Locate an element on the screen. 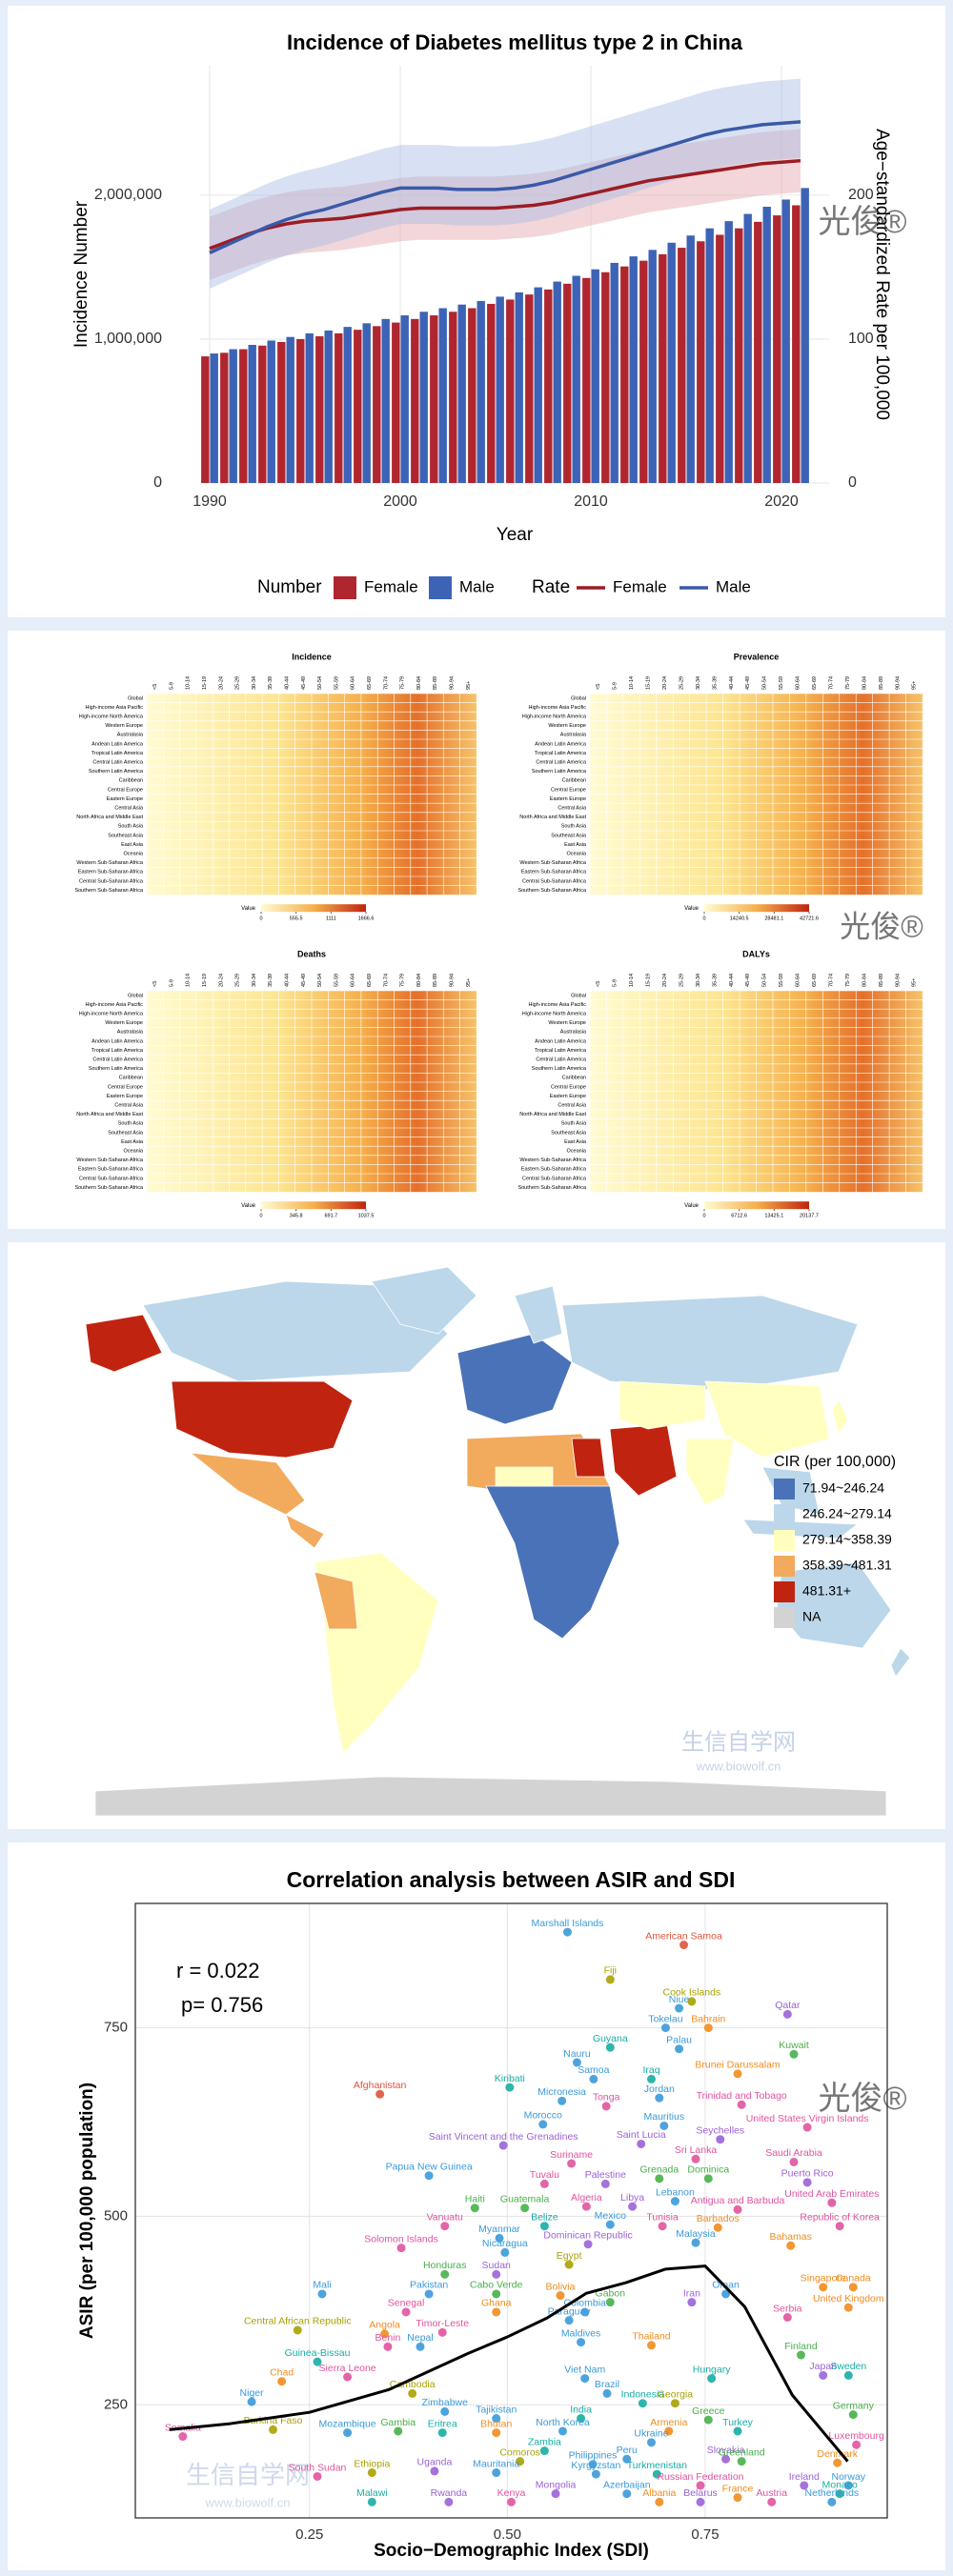 The image size is (953, 2576). point-label: Rwanda is located at coordinates (449, 2493).